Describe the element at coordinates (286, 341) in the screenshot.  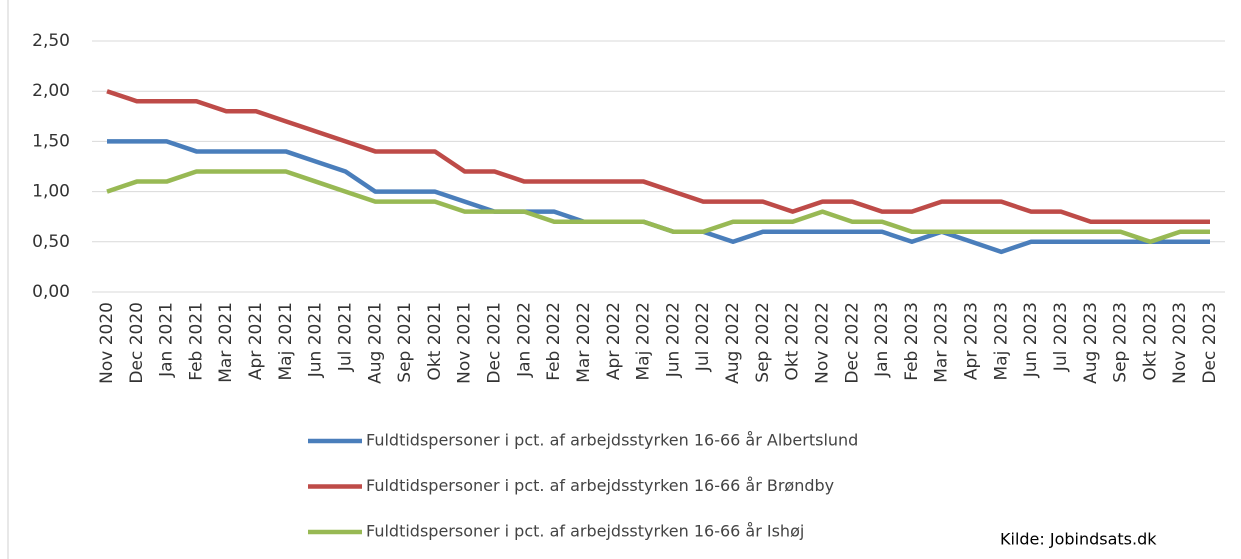
I see `x-tick-label: Maj 2021` at that location.